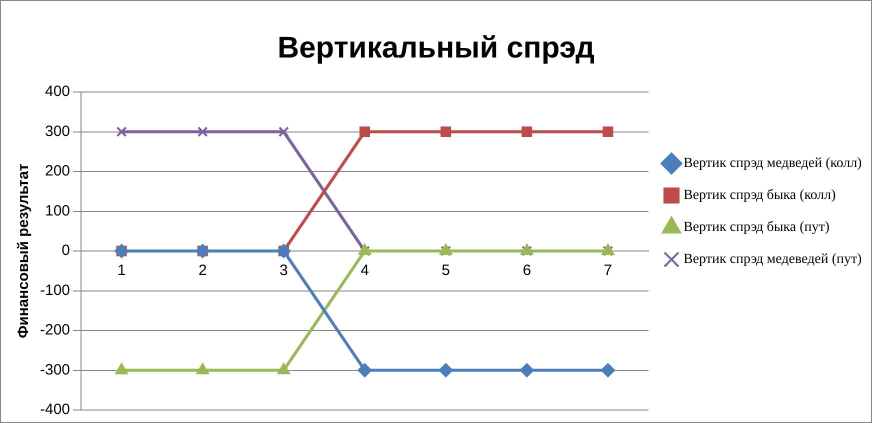 The height and width of the screenshot is (423, 872). What do you see at coordinates (55, 290) in the screenshot?
I see `y-tick-label: -100` at bounding box center [55, 290].